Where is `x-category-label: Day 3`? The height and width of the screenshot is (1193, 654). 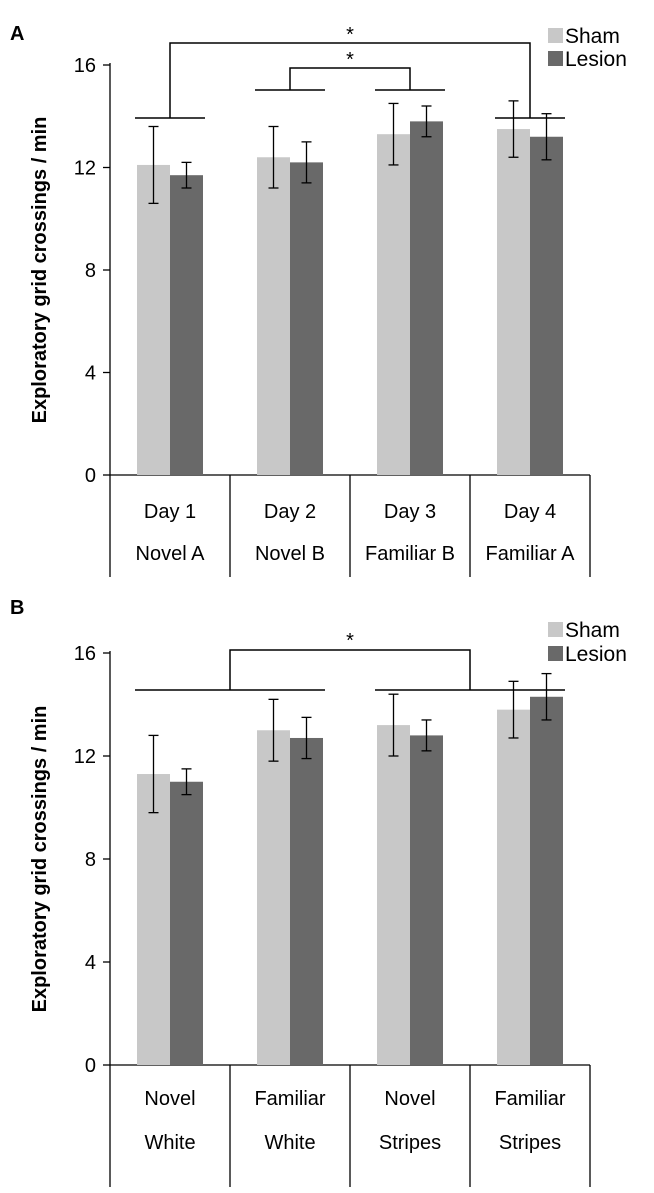
x-category-label: Day 3 is located at coordinates (410, 512).